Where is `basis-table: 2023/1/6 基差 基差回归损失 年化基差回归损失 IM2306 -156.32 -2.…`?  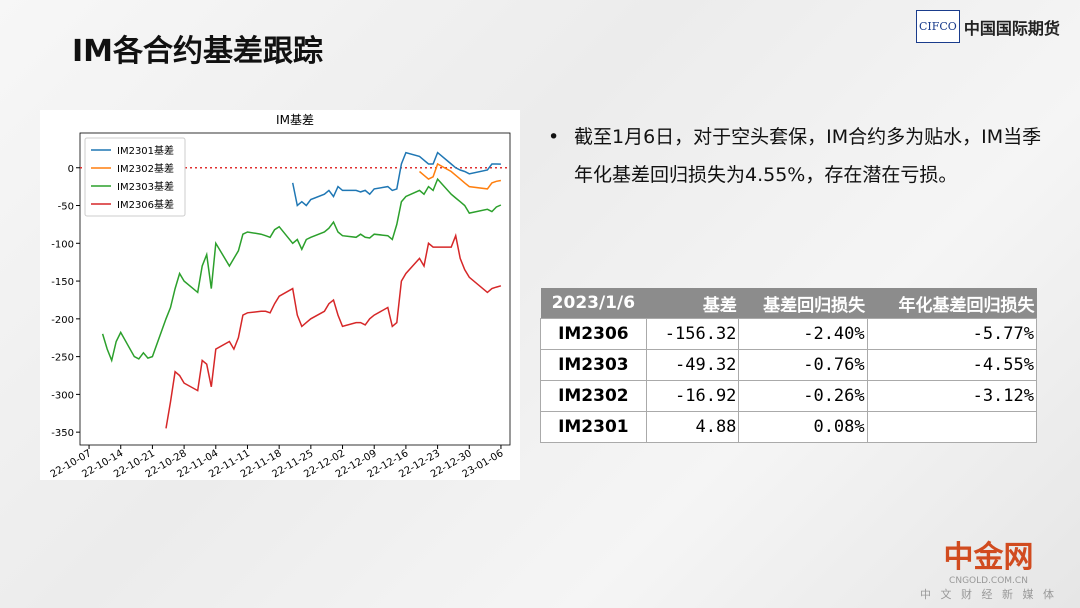
basis-table: 2023/1/6 基差 基差回归损失 年化基差回归损失 IM2306 -156.32 -2.… is located at coordinates (789, 365).